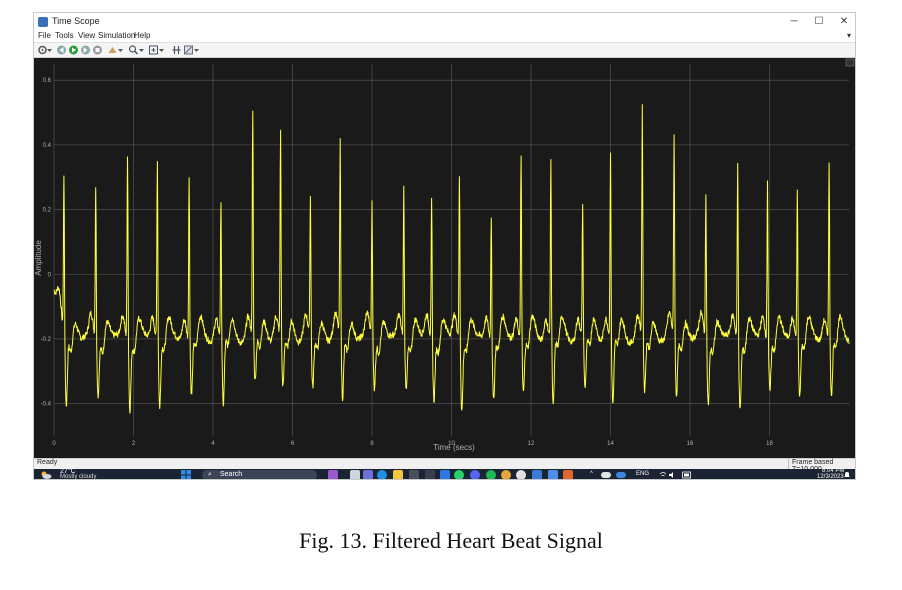 The height and width of the screenshot is (590, 902). Describe the element at coordinates (64, 35) in the screenshot. I see `menu-tools: Tools` at that location.